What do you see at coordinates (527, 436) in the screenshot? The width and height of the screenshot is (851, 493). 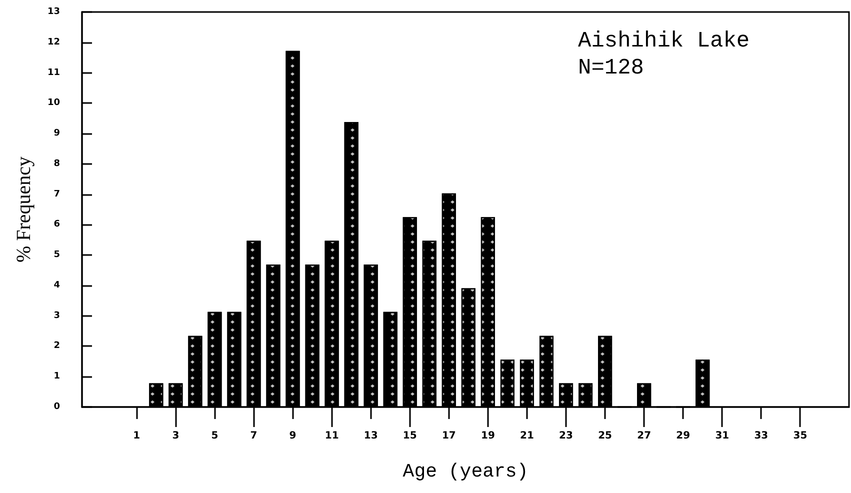 I see `x-tick-label: 21` at bounding box center [527, 436].